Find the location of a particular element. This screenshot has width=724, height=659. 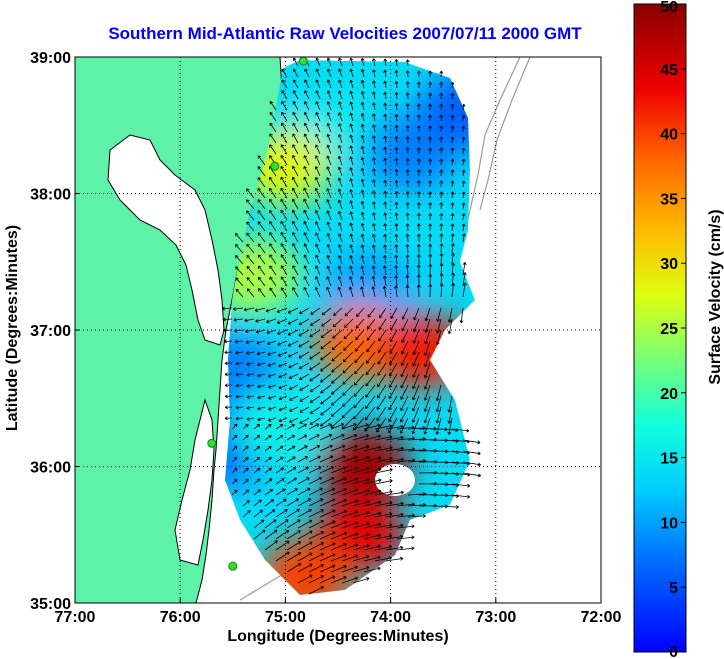

y-axis-label: Latitude (Degrees:Minutes) is located at coordinates (12, 328).